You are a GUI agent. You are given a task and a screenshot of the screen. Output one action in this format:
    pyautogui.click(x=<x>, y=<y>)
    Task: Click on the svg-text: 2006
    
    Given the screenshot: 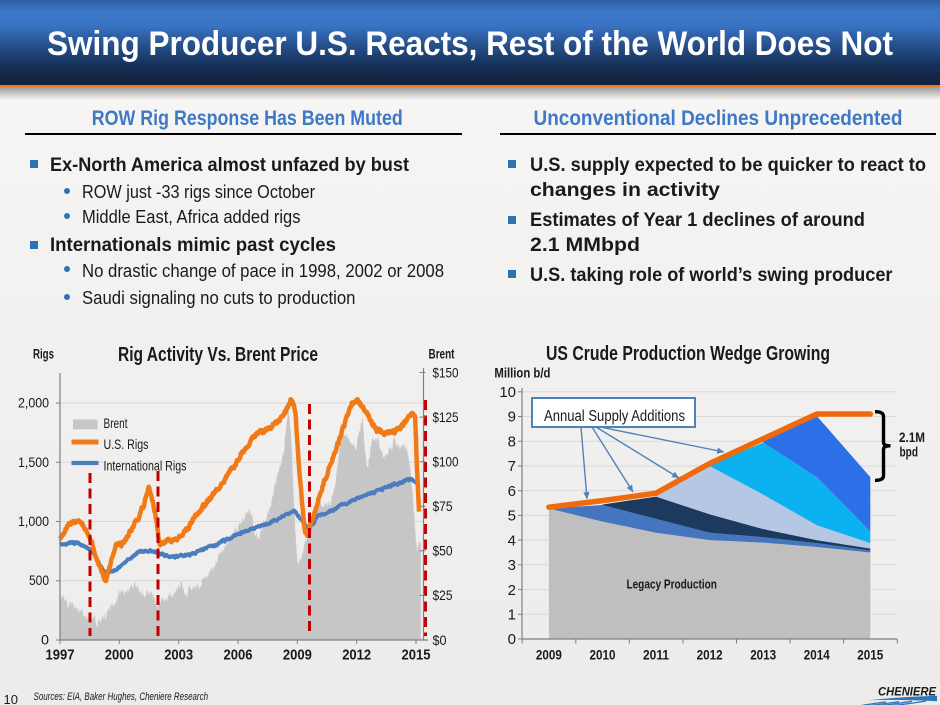 What is the action you would take?
    pyautogui.click(x=238, y=656)
    